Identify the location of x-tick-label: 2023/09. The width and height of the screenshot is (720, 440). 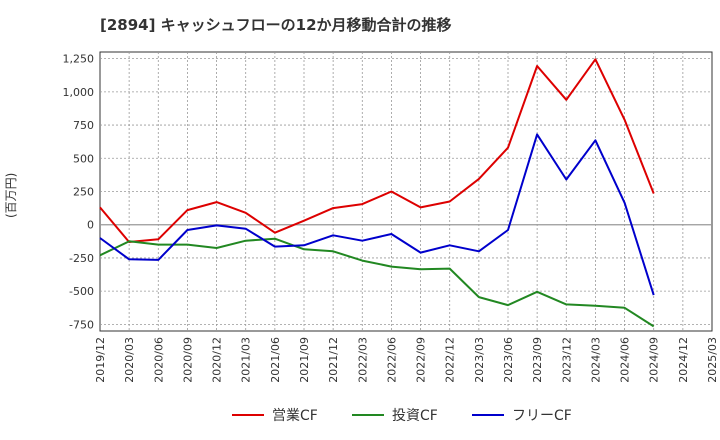
(537, 360).